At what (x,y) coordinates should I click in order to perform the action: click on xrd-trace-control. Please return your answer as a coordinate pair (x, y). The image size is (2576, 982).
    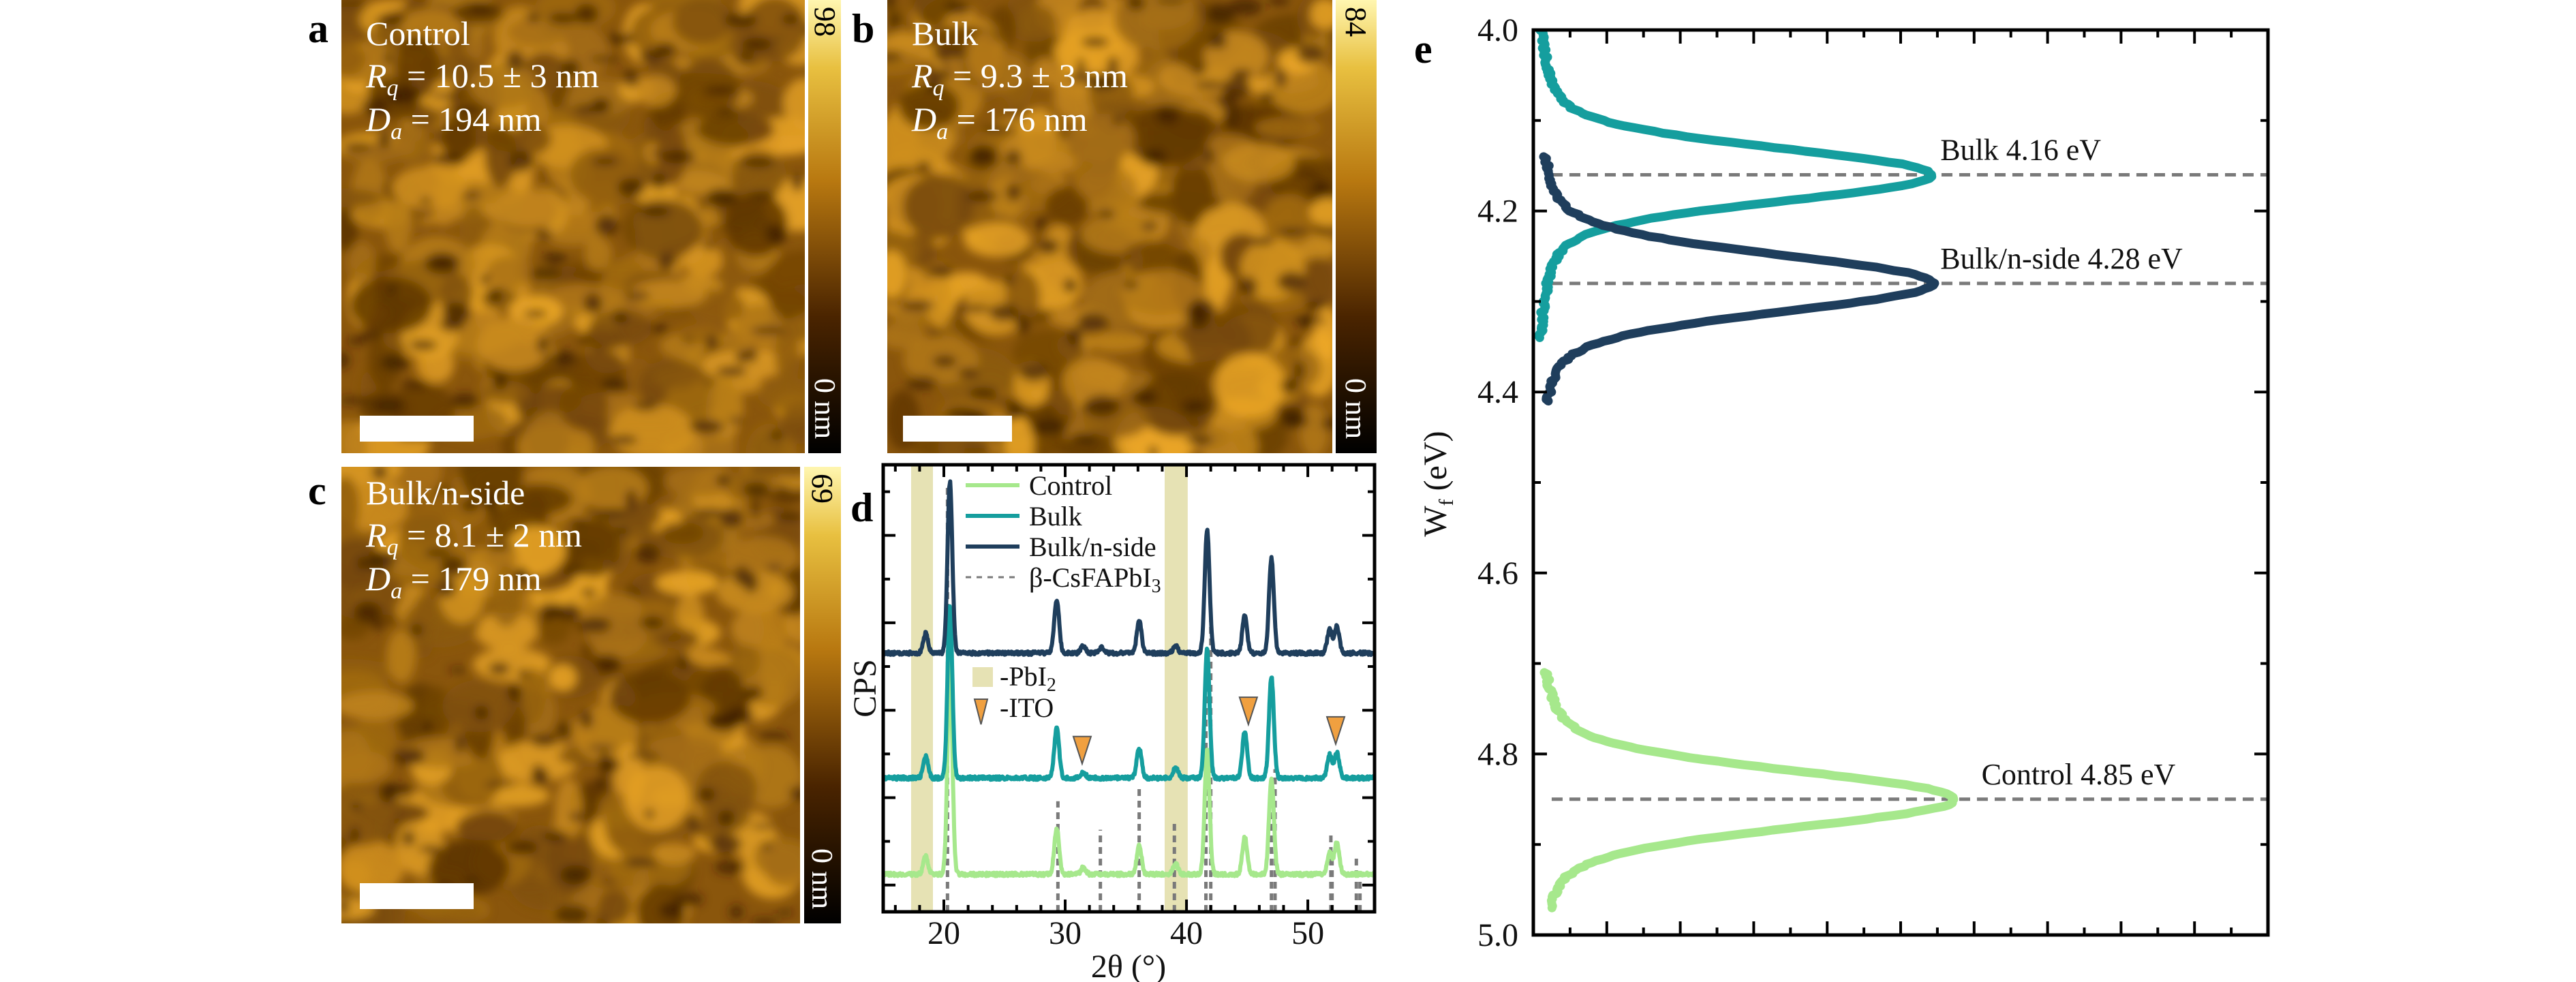
    Looking at the image, I should click on (1129, 768).